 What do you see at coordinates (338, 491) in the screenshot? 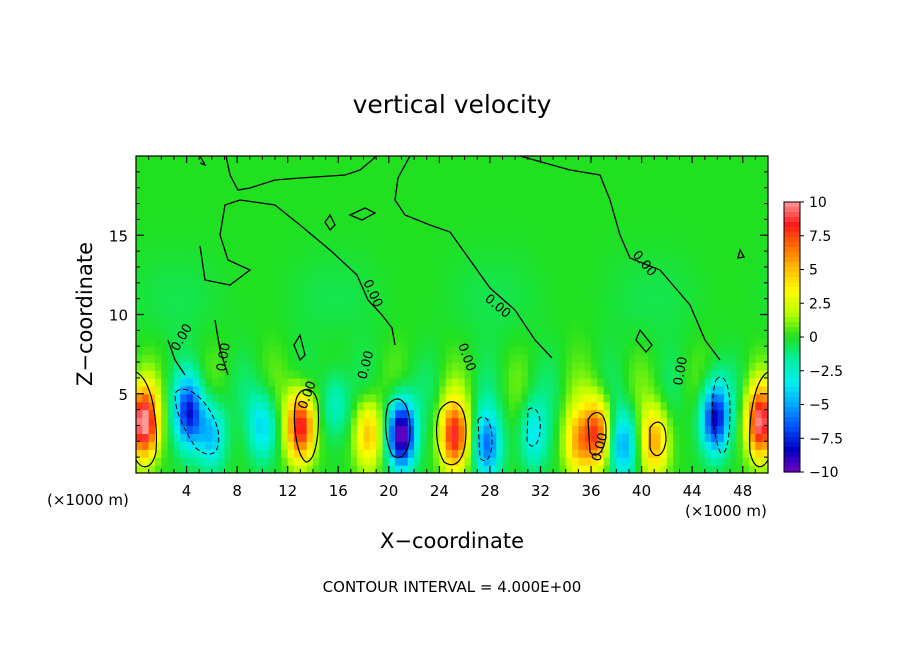
I see `x-tick-label: 16` at bounding box center [338, 491].